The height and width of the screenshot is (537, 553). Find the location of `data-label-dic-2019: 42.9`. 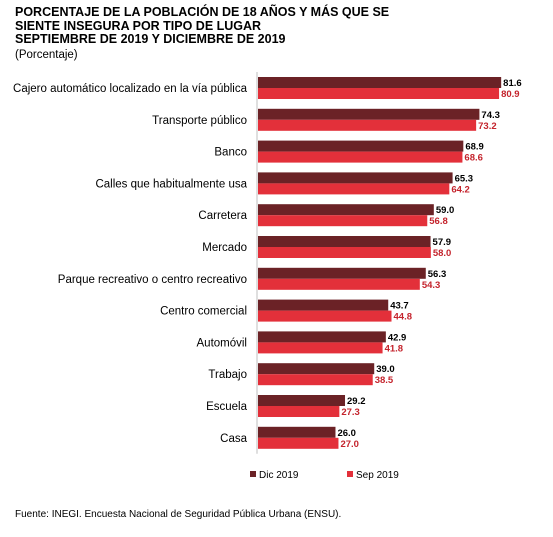

data-label-dic-2019: 42.9 is located at coordinates (397, 337).